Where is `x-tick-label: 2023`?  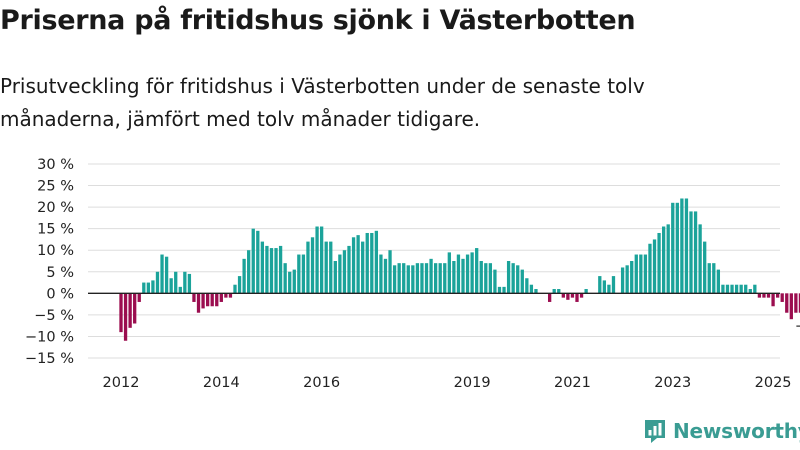 x-tick-label: 2023 is located at coordinates (672, 383).